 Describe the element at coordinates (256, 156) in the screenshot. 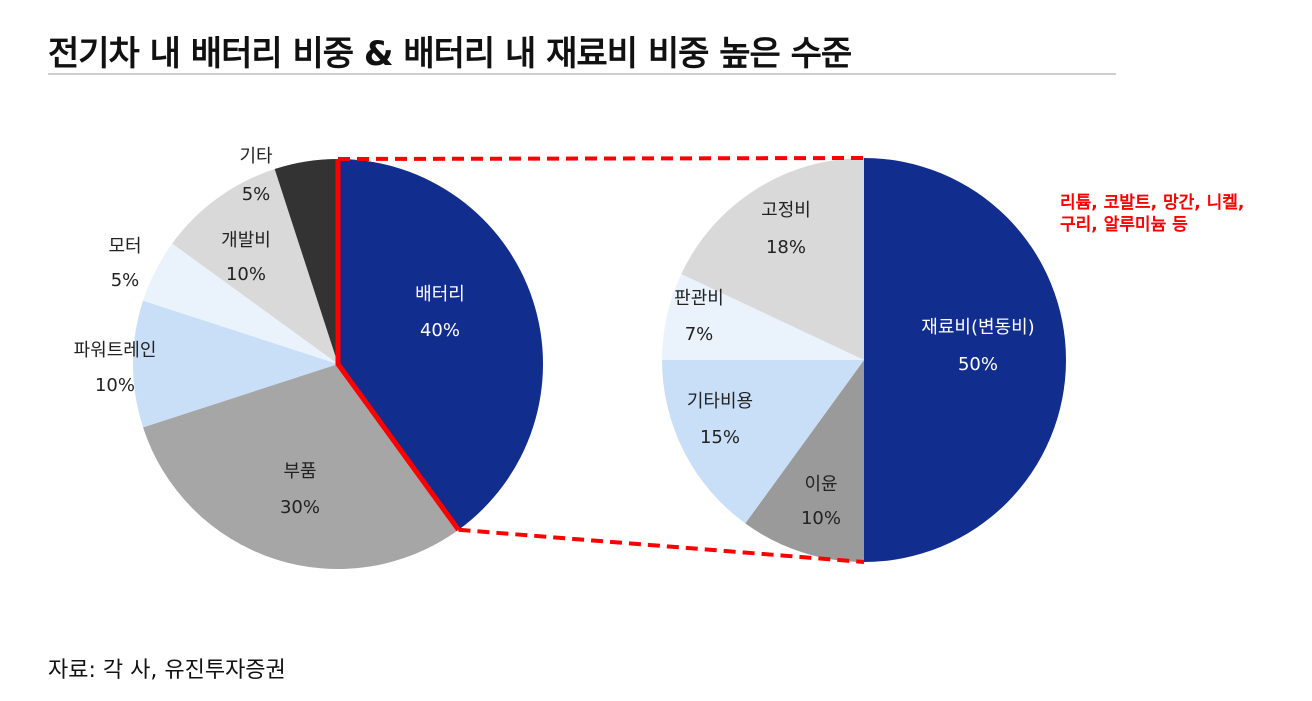

I see `ev-slice-label: 기타` at that location.